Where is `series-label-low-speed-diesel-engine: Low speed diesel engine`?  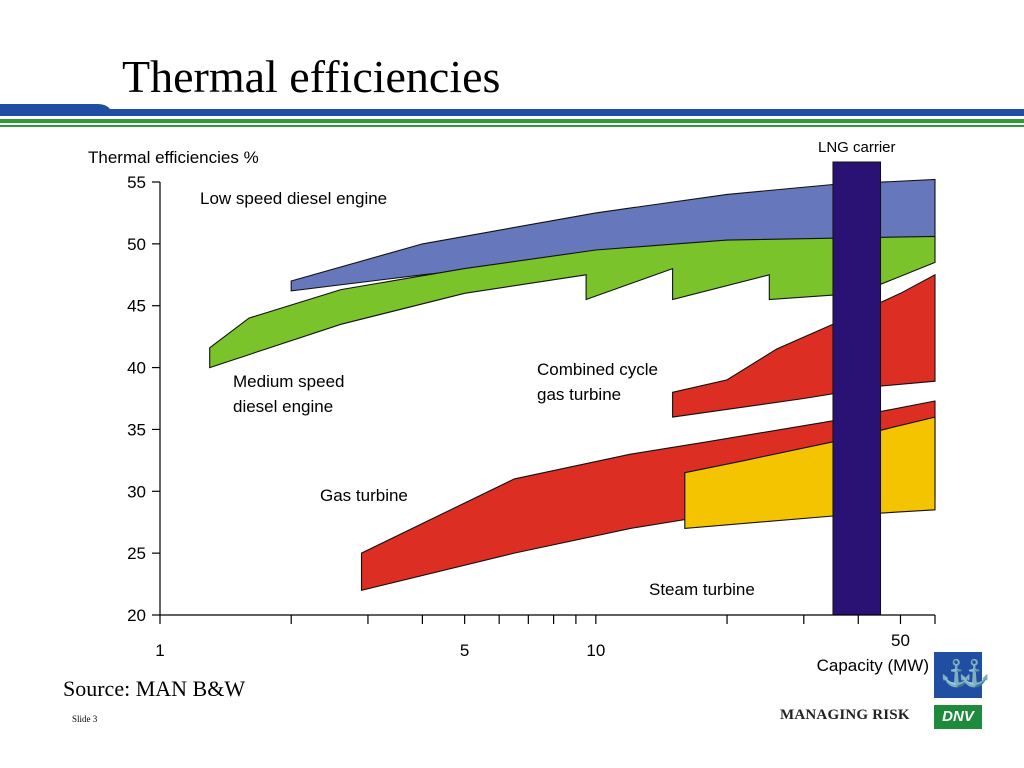
series-label-low-speed-diesel-engine: Low speed diesel engine is located at coordinates (293, 198).